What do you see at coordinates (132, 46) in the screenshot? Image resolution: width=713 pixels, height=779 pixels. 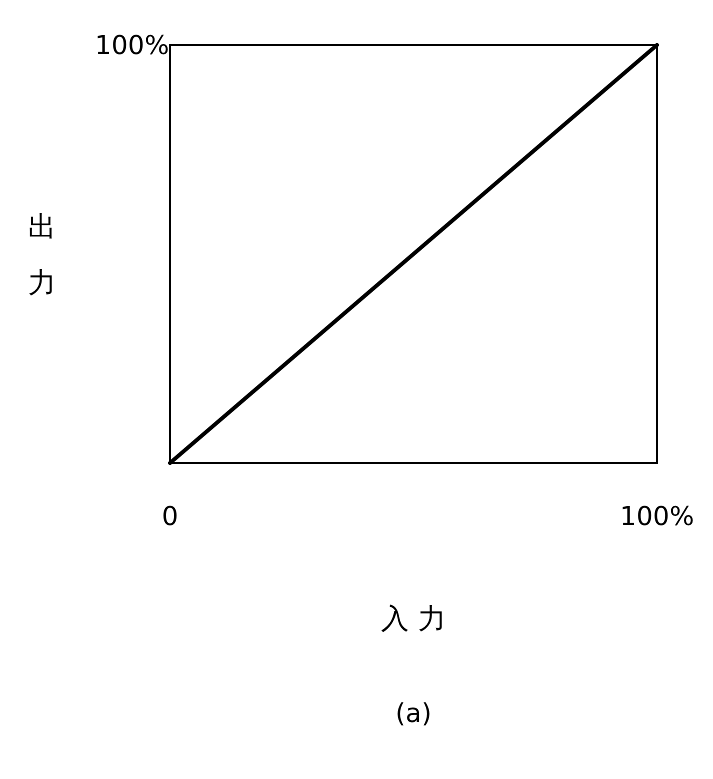 I see `text: 100%` at bounding box center [132, 46].